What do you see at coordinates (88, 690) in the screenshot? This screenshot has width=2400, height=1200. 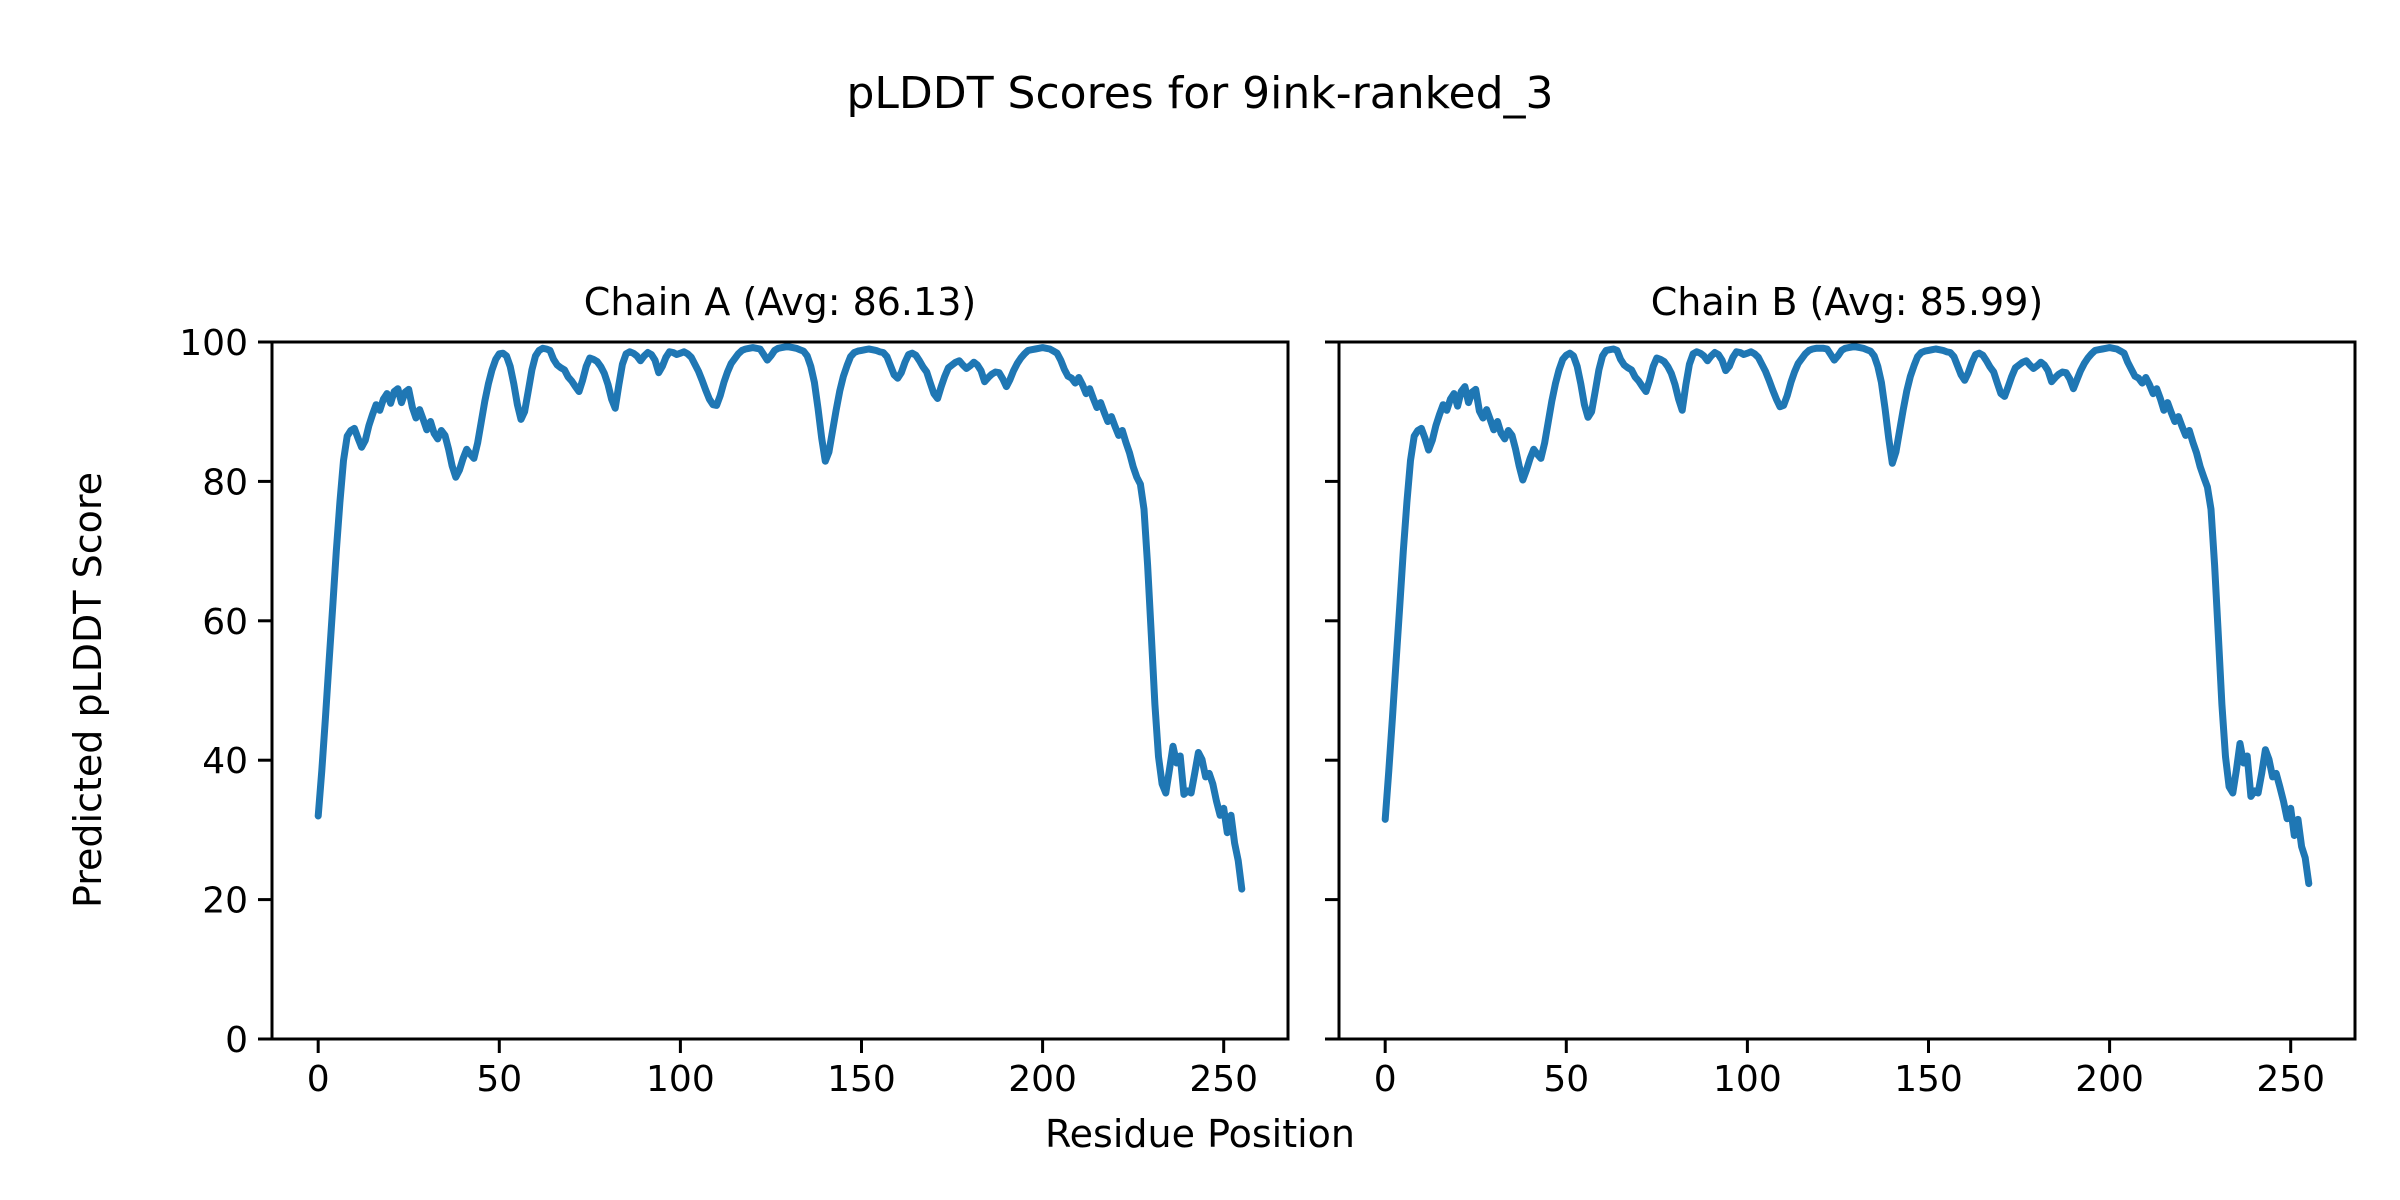 I see `y-axis-label: Predicted pLDDT Score` at bounding box center [88, 690].